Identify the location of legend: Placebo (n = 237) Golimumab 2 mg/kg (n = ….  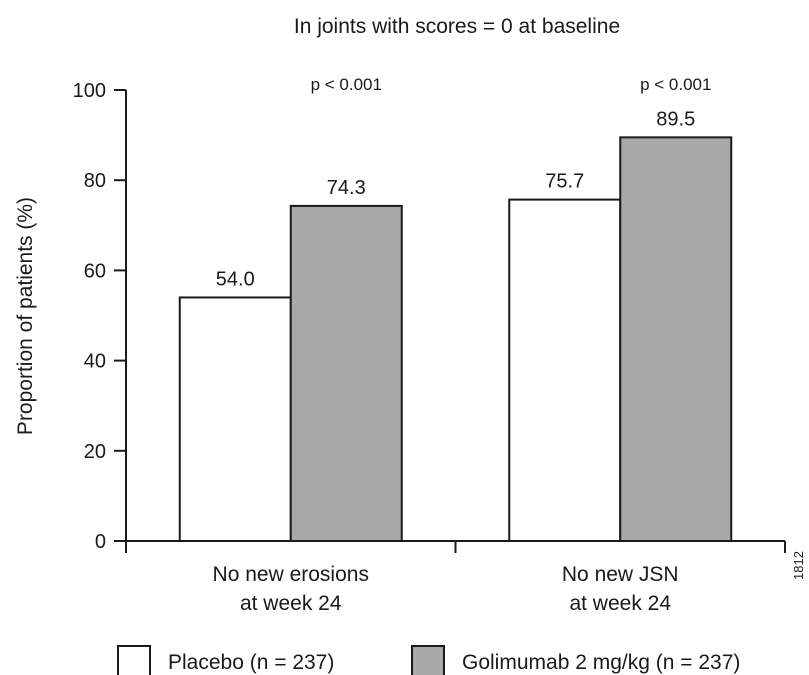
(428, 660).